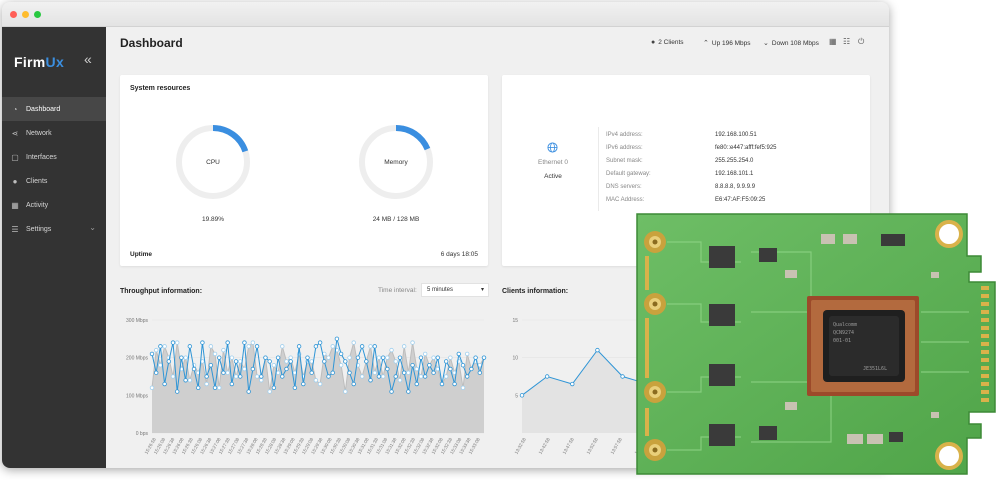  What do you see at coordinates (213, 219) in the screenshot?
I see `cpu-value: 19.89%` at bounding box center [213, 219].